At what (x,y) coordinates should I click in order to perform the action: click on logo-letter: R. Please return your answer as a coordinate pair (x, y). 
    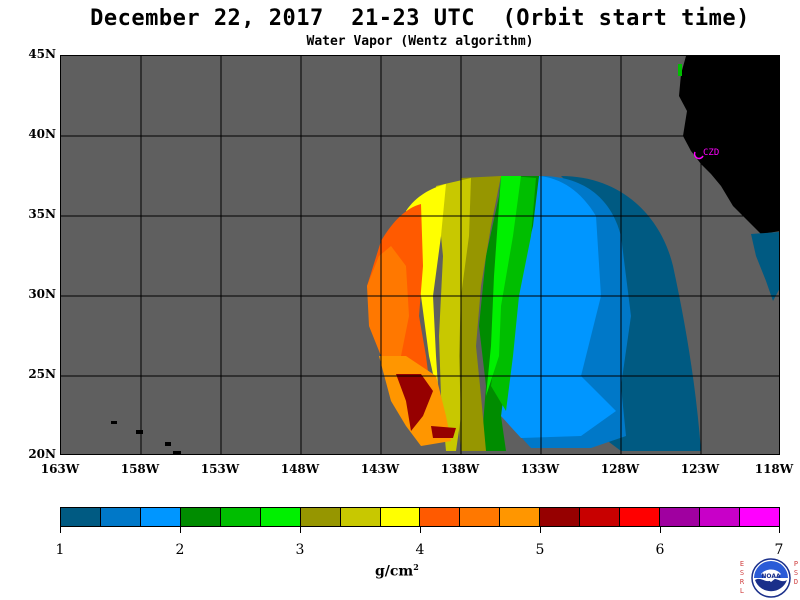
    Looking at the image, I should click on (742, 582).